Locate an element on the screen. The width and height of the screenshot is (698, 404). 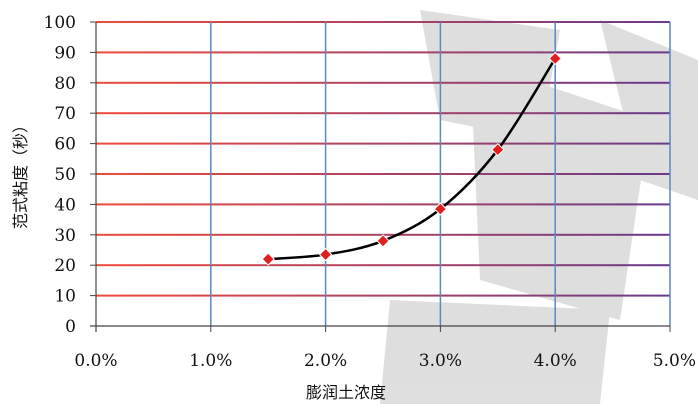
x-tick-labels: 0.0% 1.0% 2.0% 3.0% 4.0% 5.0% is located at coordinates (385, 361).